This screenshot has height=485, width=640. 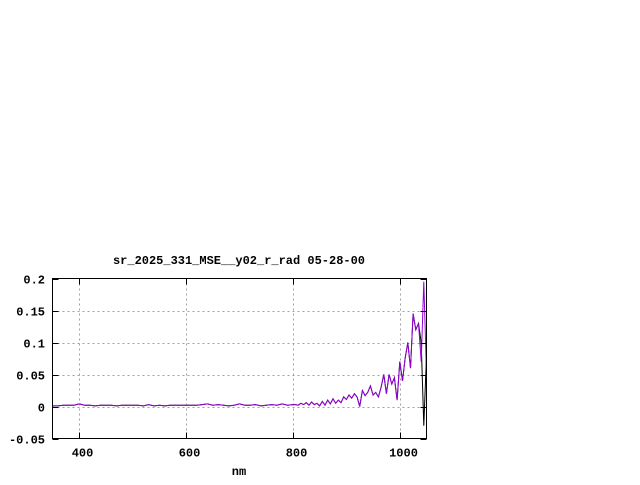 What do you see at coordinates (30, 377) in the screenshot?
I see `y-tick-label: 0.05` at bounding box center [30, 377].